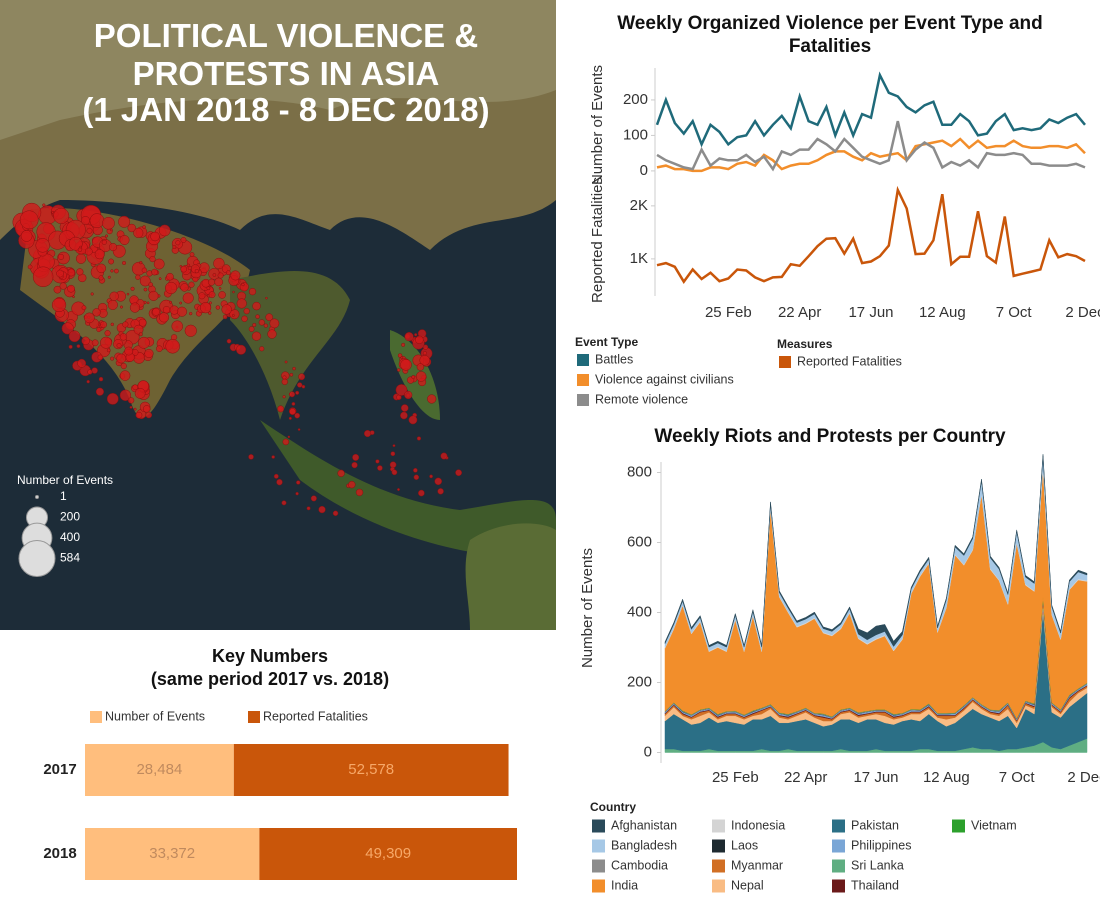 The height and width of the screenshot is (900, 1100). What do you see at coordinates (59, 769) in the screenshot?
I see `y-tick-label: 2017` at bounding box center [59, 769].